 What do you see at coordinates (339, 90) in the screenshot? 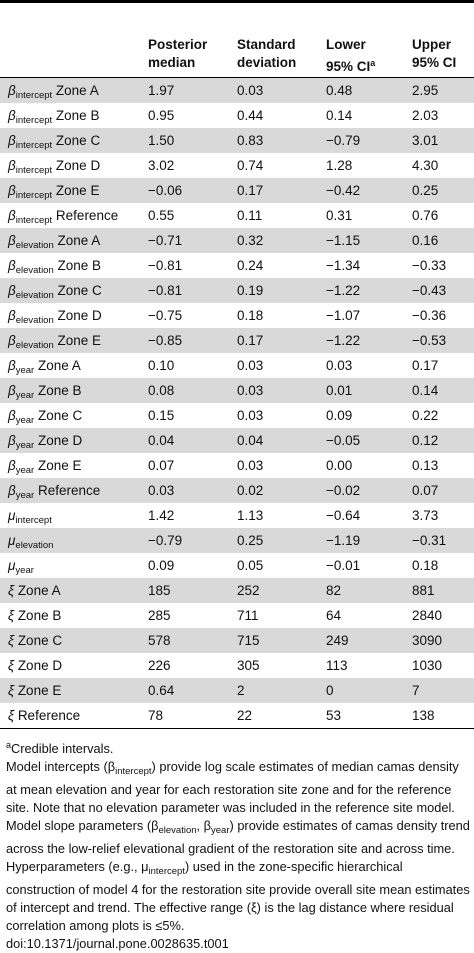
I see `cell-value: 0.48` at bounding box center [339, 90].